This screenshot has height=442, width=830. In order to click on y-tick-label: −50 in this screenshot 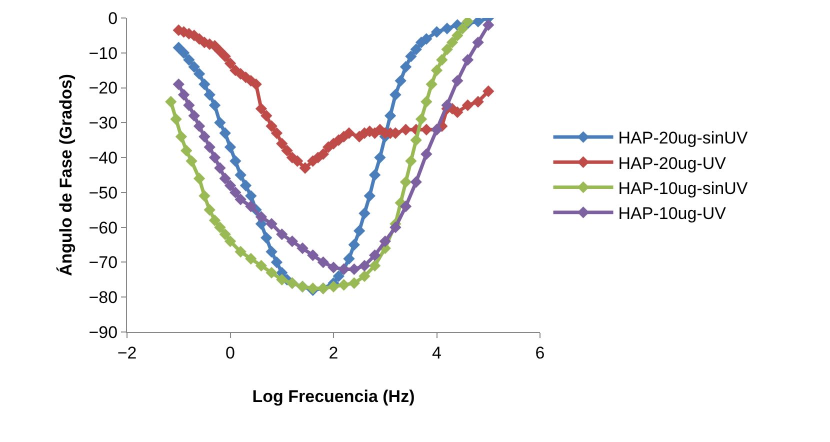, I will do `click(103, 192)`.